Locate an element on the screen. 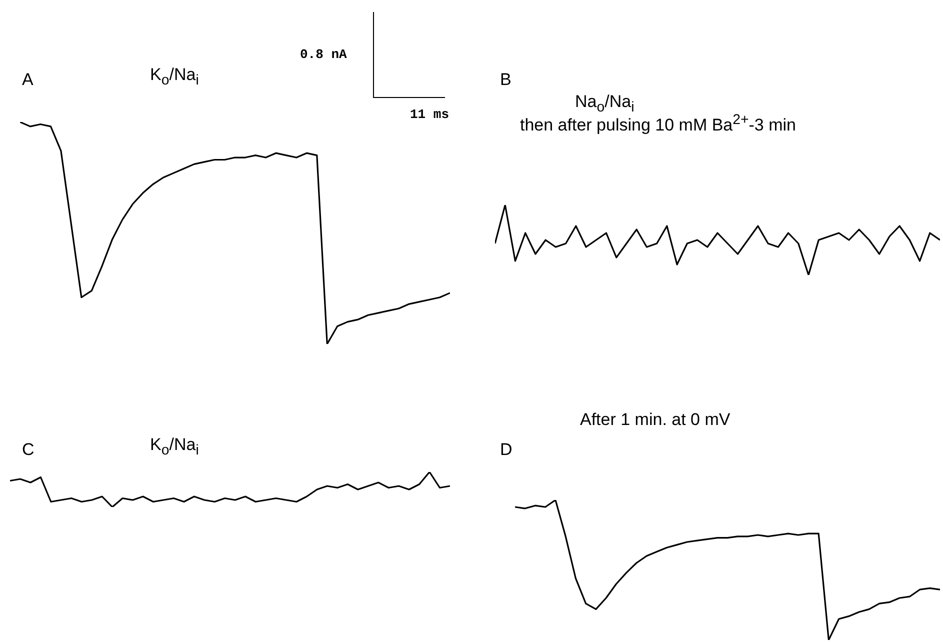 This screenshot has height=642, width=943. chart-title: C is located at coordinates (28, 450).